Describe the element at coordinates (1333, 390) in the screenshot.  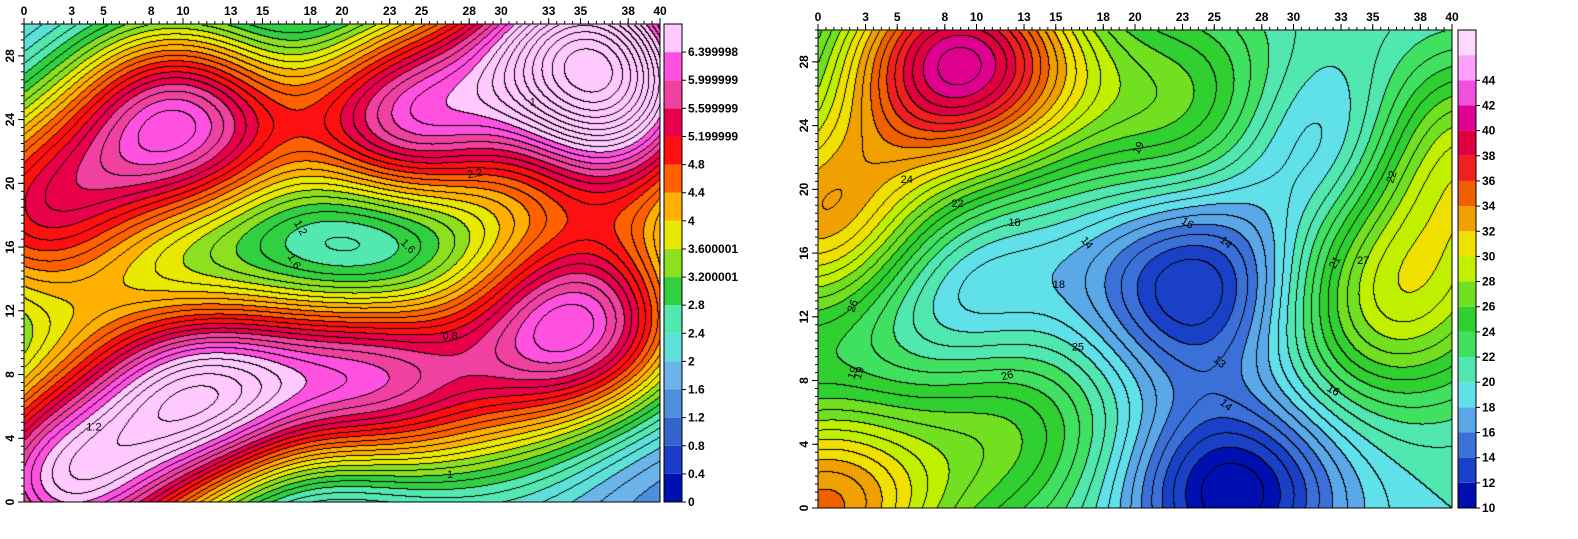
I see `contour-label: 16` at that location.